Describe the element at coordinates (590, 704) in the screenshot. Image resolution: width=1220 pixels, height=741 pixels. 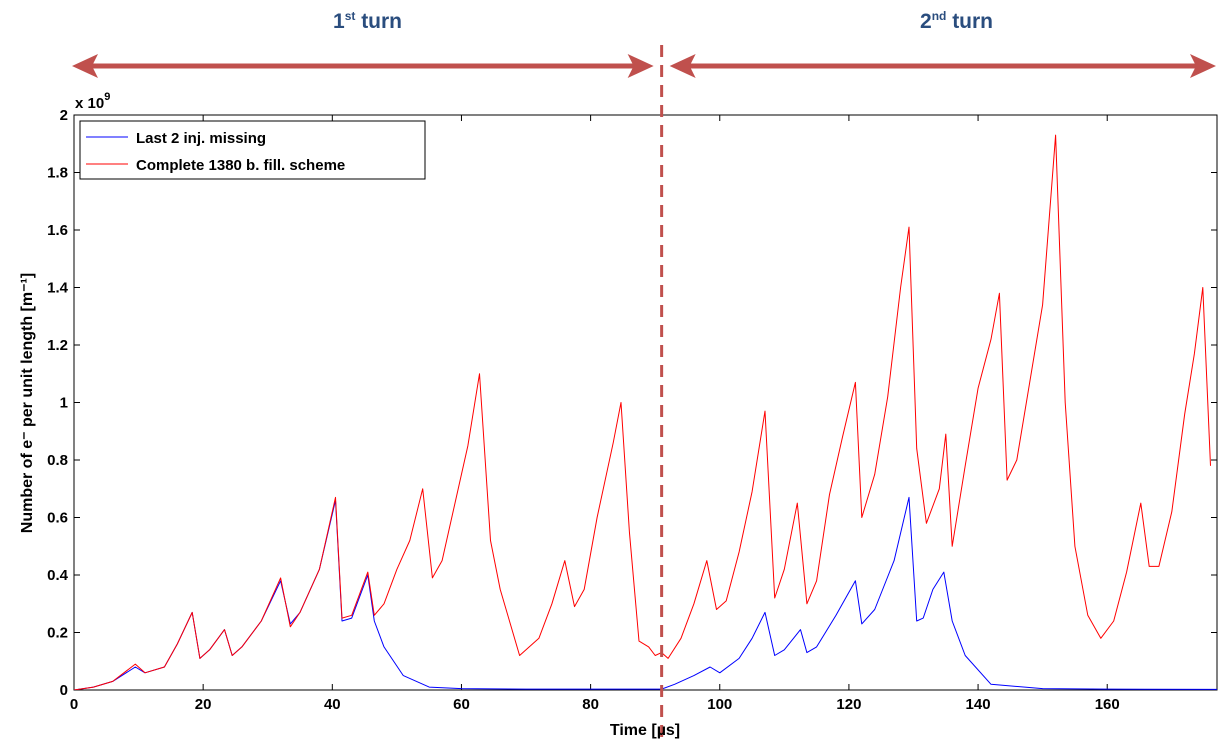
I see `x-tick-label: 80` at that location.